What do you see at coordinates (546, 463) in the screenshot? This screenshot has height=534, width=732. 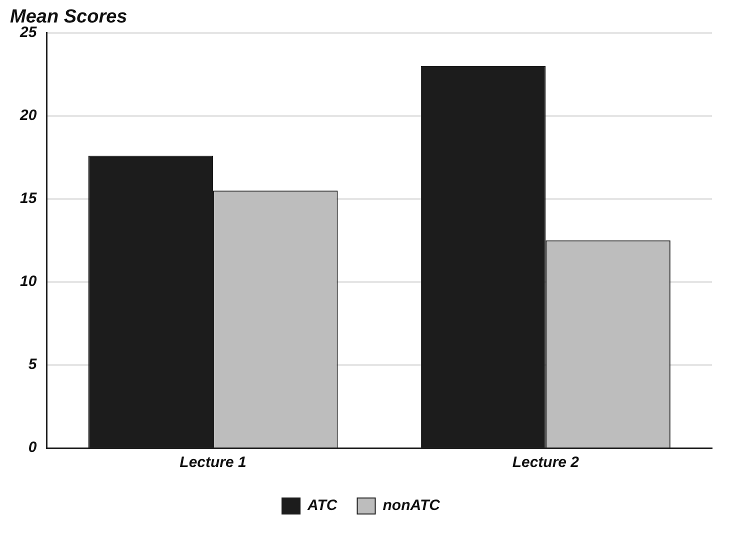 I see `x-tick-label: Lecture 2` at bounding box center [546, 463].